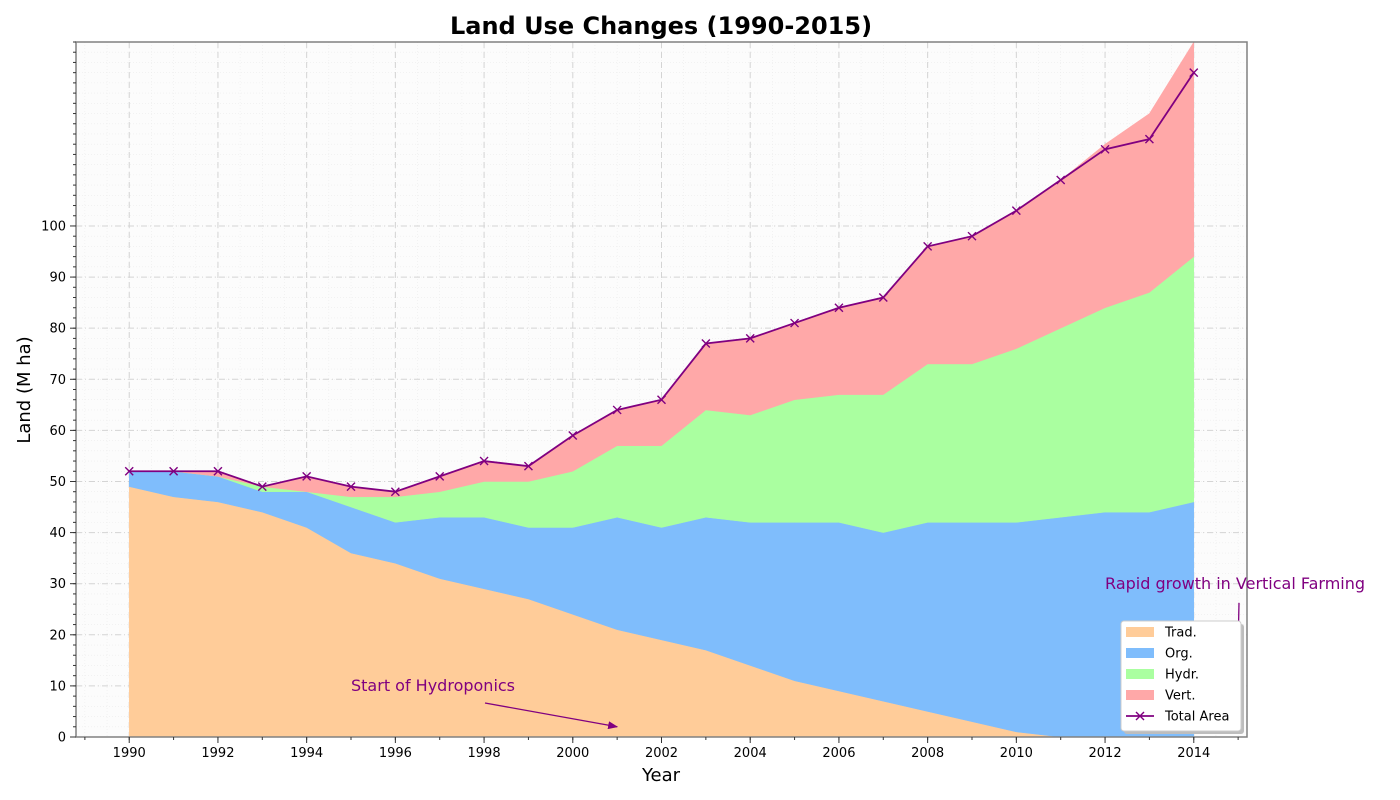 Image resolution: width=1400 pixels, height=800 pixels. What do you see at coordinates (433, 685) in the screenshot?
I see `annotation-hydroponics: Start of Hydroponics` at bounding box center [433, 685].